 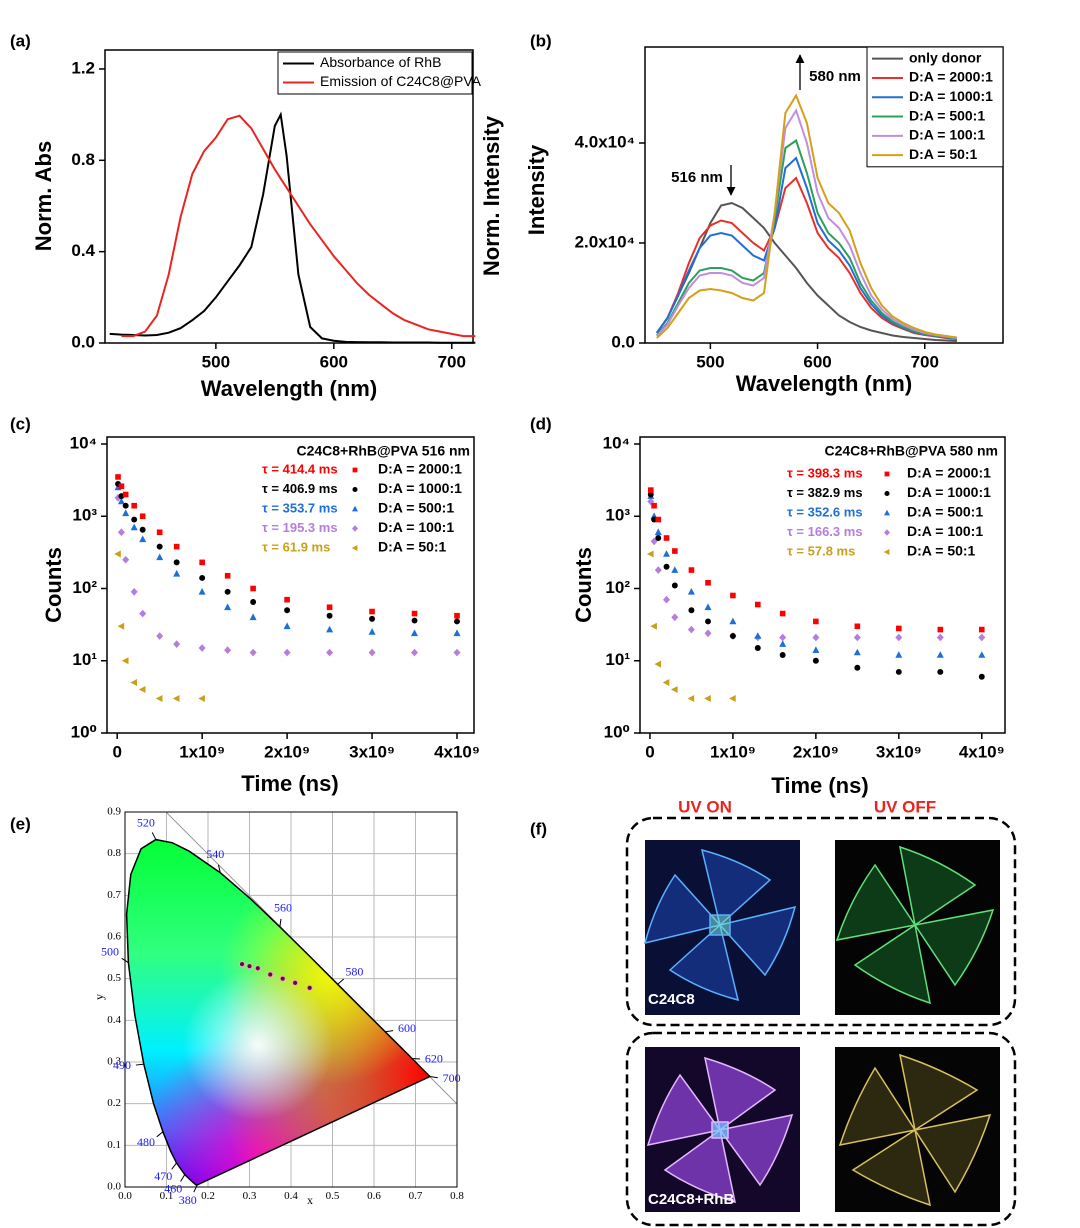 I want to click on legend-tau: τ = 195.3 ms, so click(x=300, y=527).